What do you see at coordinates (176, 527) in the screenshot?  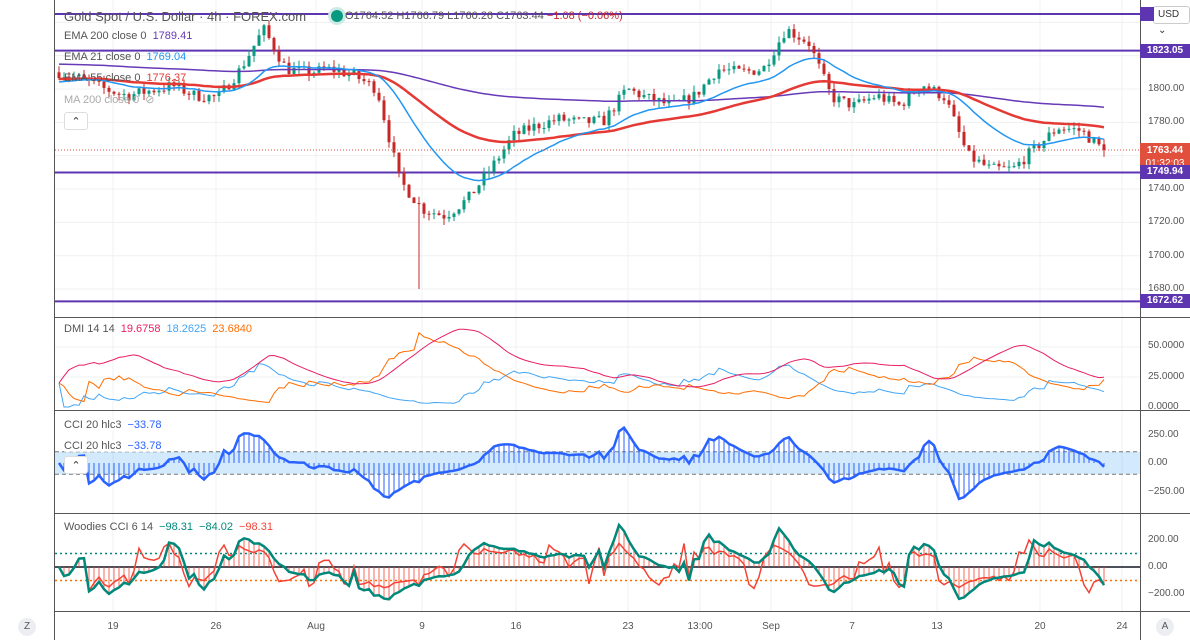 I see `woodies-value-1: −98.31` at bounding box center [176, 527].